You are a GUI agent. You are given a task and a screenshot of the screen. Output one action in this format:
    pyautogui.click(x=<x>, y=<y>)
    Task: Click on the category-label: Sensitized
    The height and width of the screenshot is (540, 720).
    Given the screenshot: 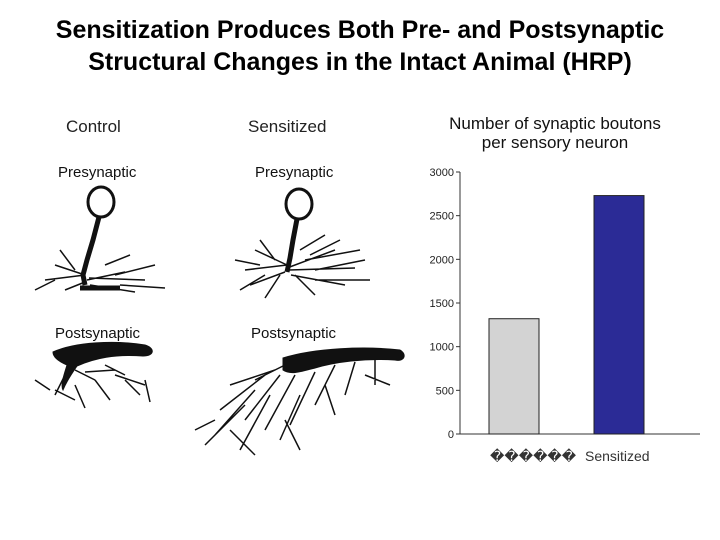 What is the action you would take?
    pyautogui.click(x=617, y=456)
    